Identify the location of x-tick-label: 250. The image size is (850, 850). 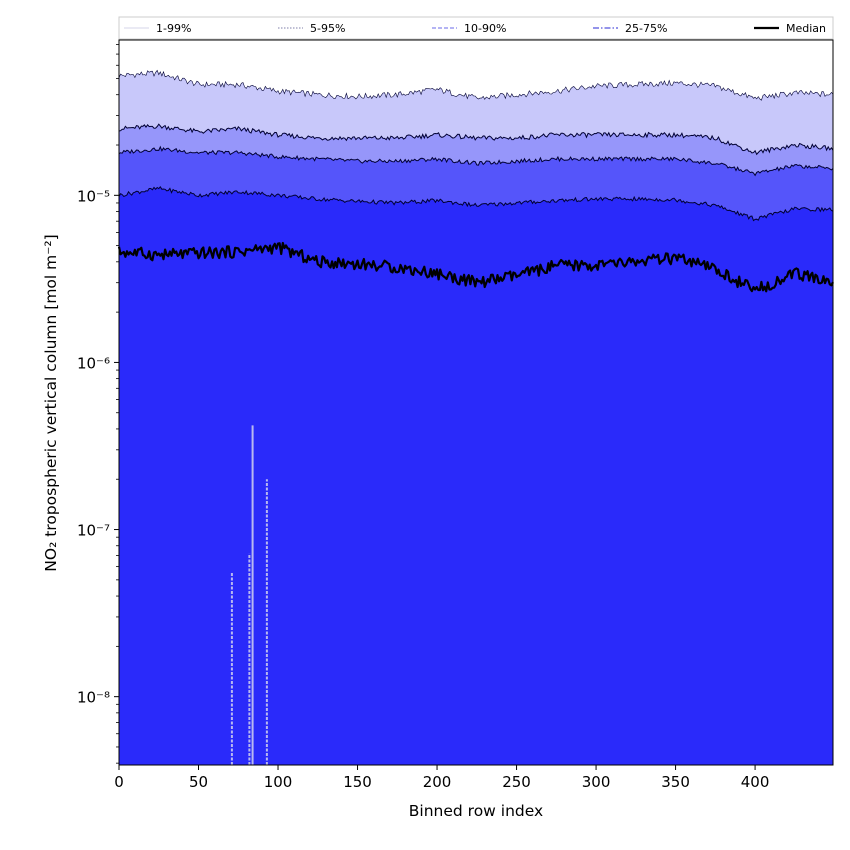
(516, 782).